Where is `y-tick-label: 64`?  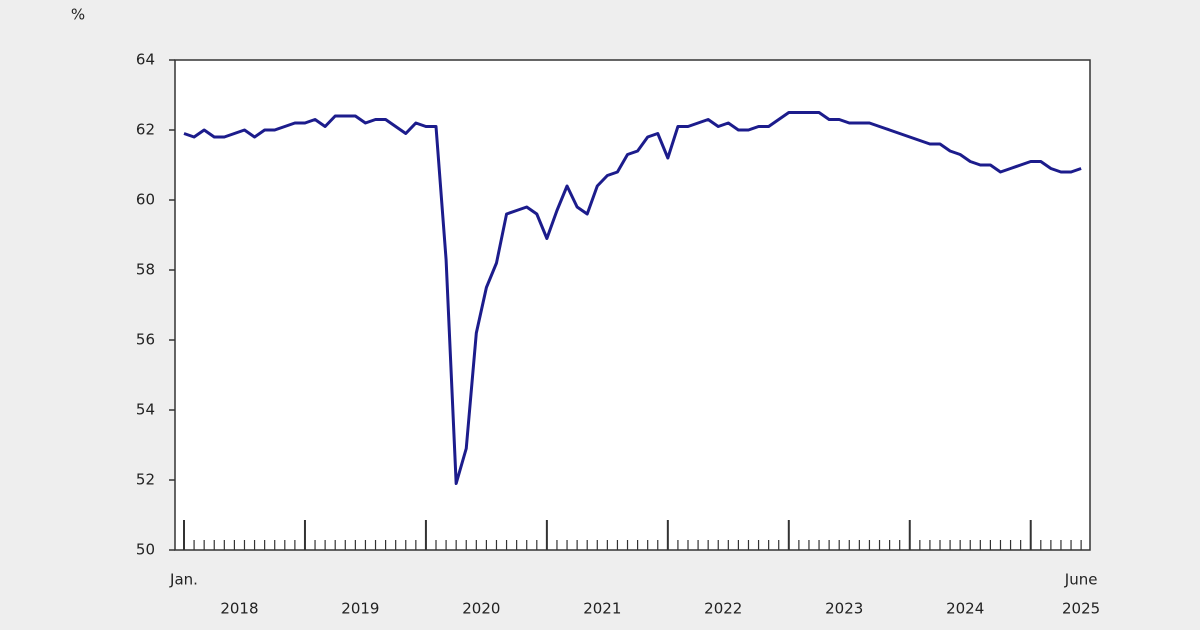
y-tick-label: 64 is located at coordinates (145, 60).